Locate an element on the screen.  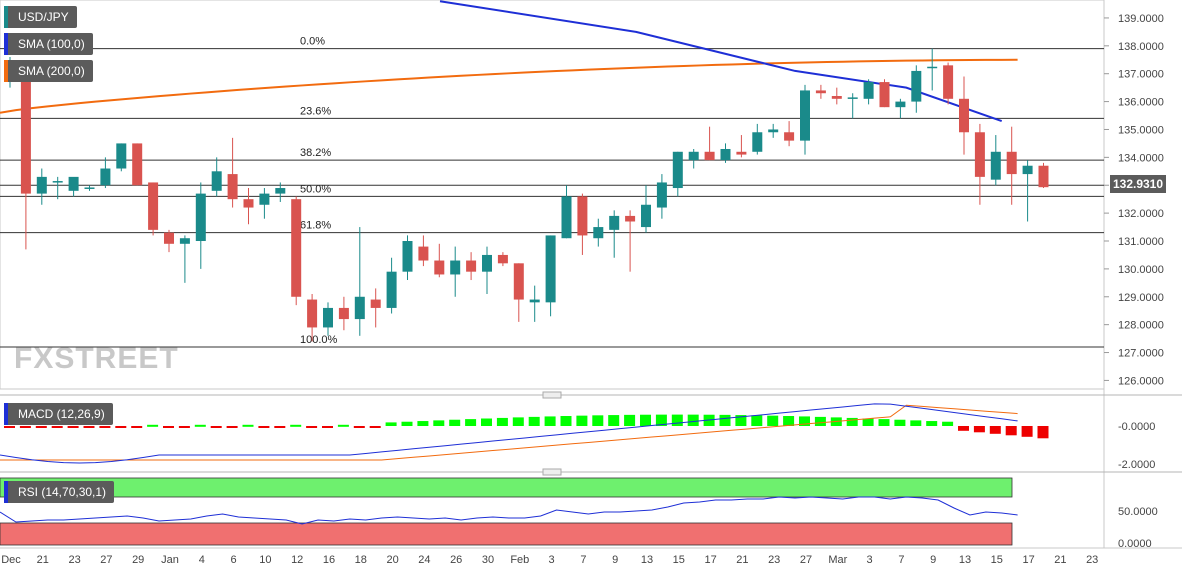
rsi-tick-label: 0.0000 is located at coordinates (1135, 544).